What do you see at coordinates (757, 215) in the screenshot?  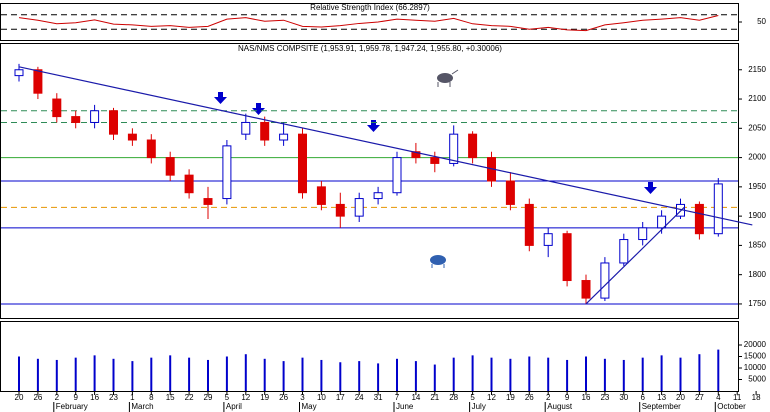 I see `y-tick-label: 1900` at bounding box center [757, 215].